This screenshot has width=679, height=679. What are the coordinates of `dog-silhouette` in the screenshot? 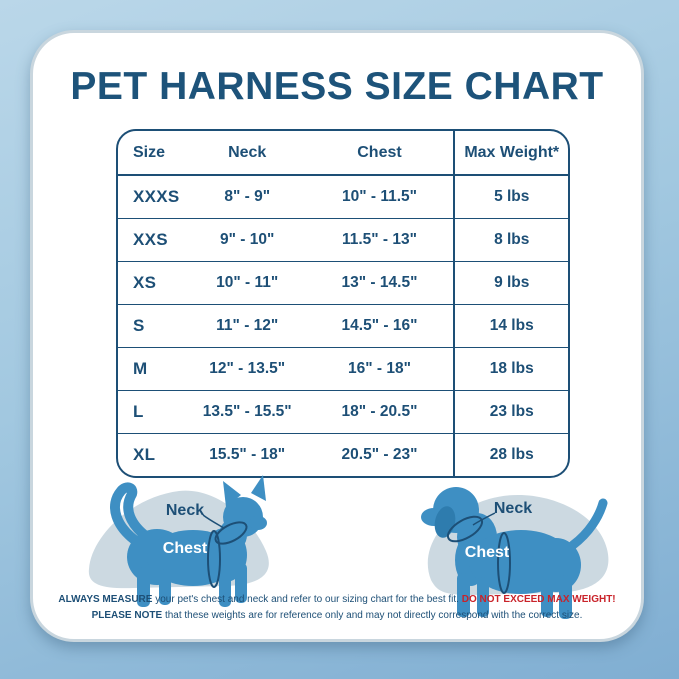 It's located at (514, 553).